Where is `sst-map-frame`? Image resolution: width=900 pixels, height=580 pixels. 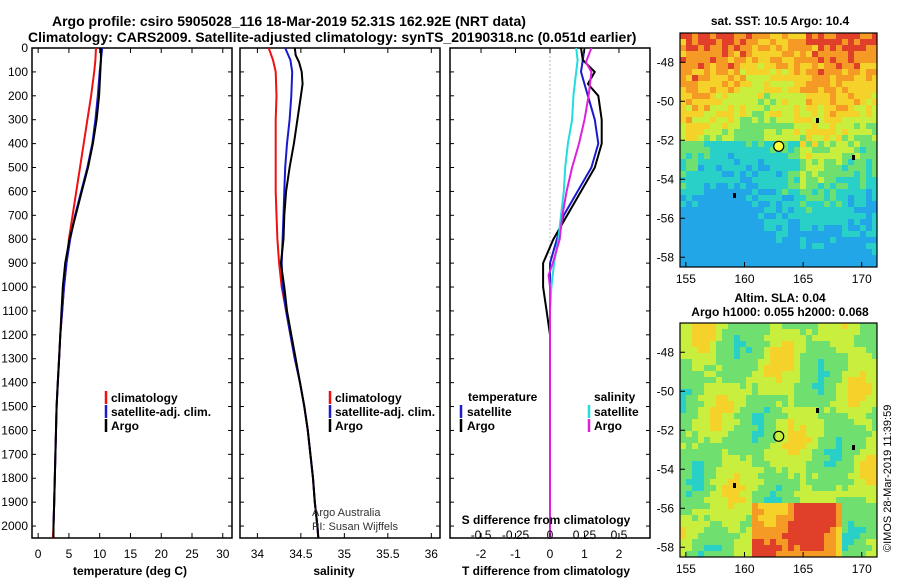 sst-map-frame is located at coordinates (778, 150).